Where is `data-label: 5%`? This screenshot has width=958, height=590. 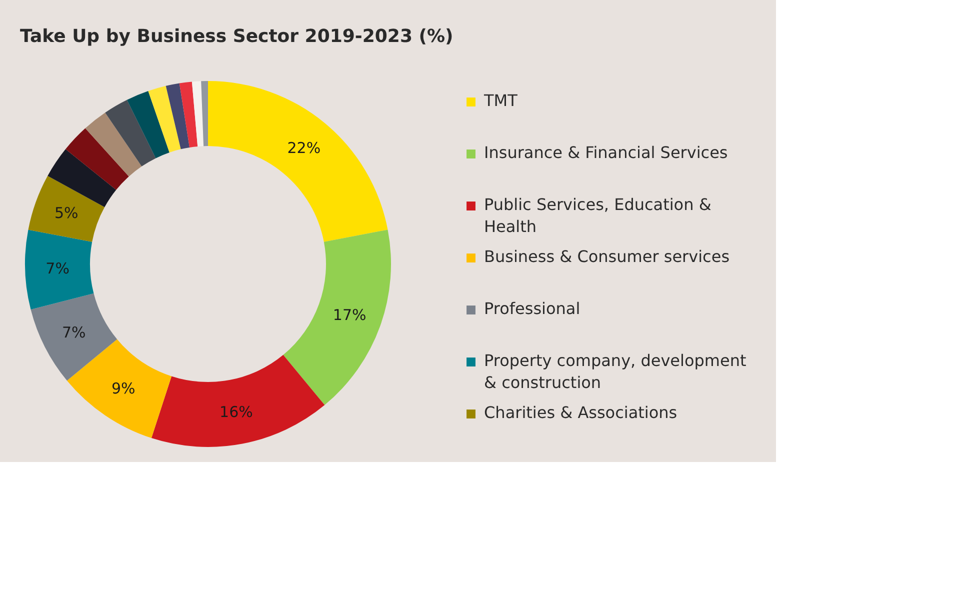 data-label: 5% is located at coordinates (66, 213).